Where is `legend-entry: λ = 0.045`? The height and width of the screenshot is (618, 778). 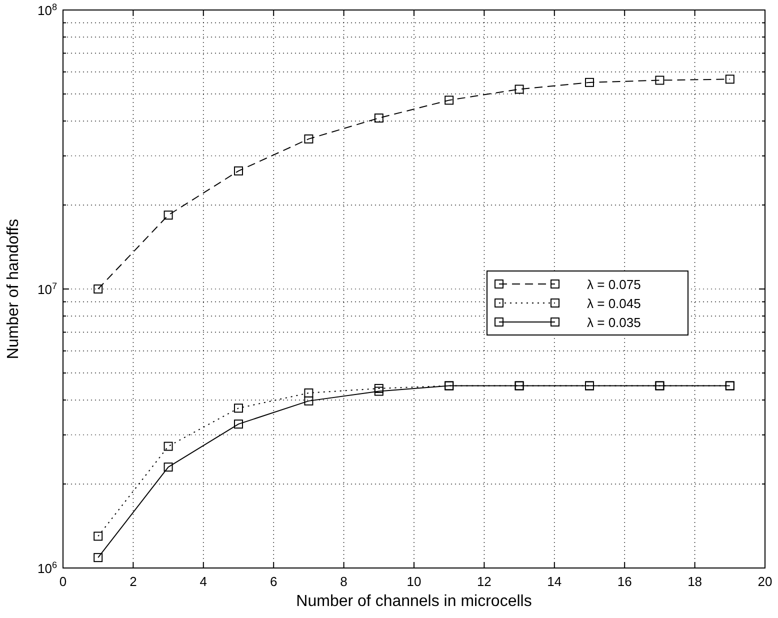
legend-entry: λ = 0.045 is located at coordinates (567, 303).